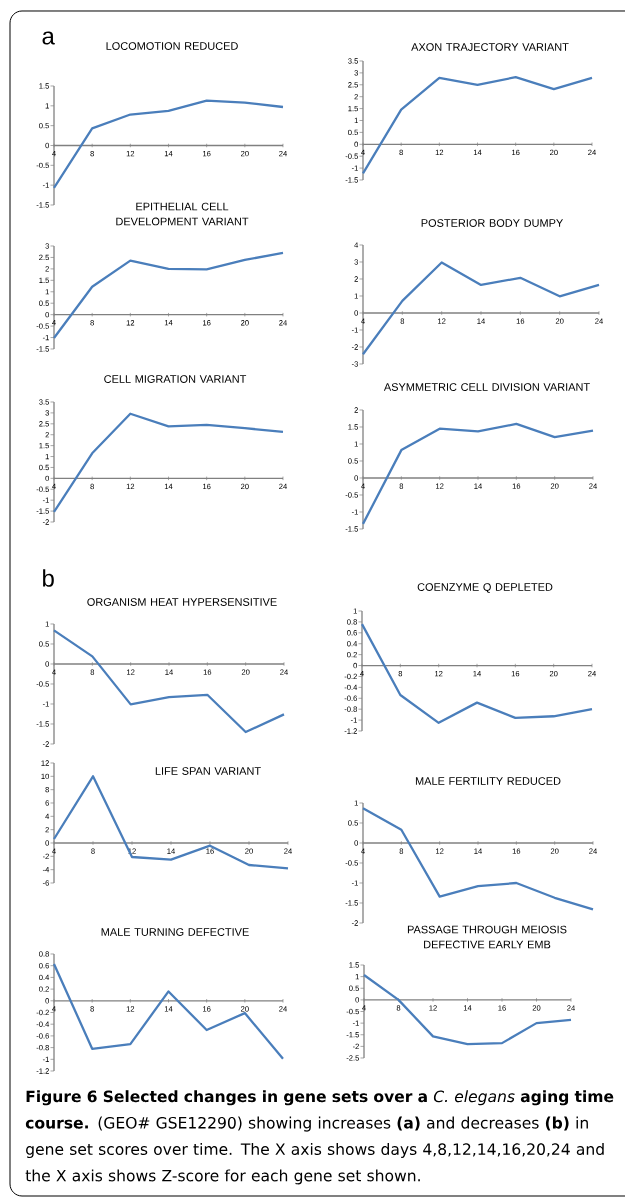 This screenshot has width=625, height=1201. What do you see at coordinates (485, 588) in the screenshot?
I see `chart-title: COENZYME Q DEPLETED` at bounding box center [485, 588].